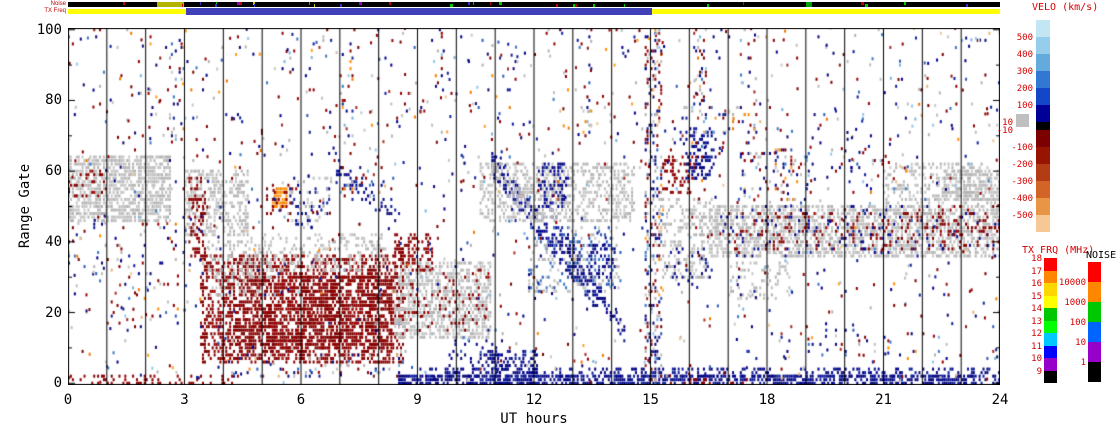 This screenshot has height=435, width=1118. Describe the element at coordinates (1058, 250) in the screenshot. I see `txfrq-colorbar-label: TX FRQ (MHz)` at that location.